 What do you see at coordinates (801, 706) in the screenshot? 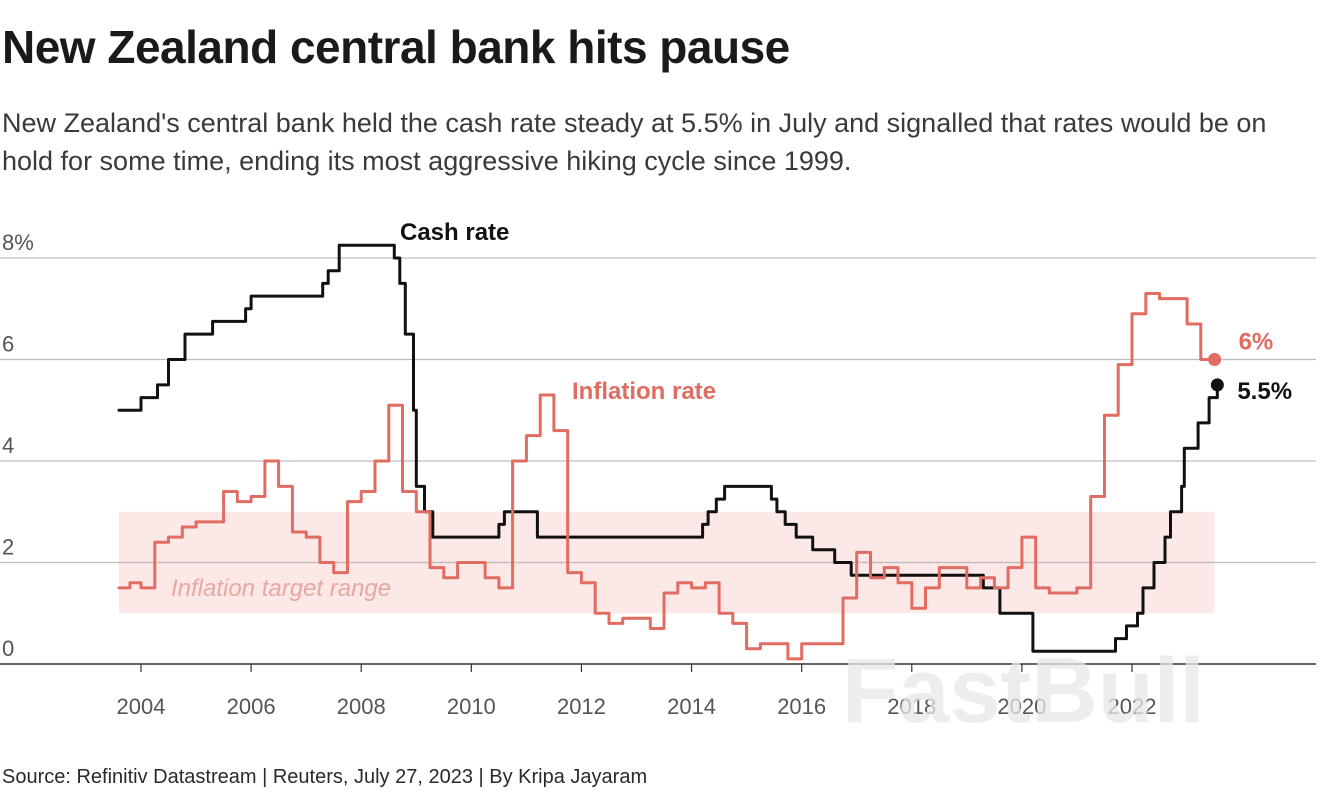
I see `x-tick-label: 2016` at bounding box center [801, 706].